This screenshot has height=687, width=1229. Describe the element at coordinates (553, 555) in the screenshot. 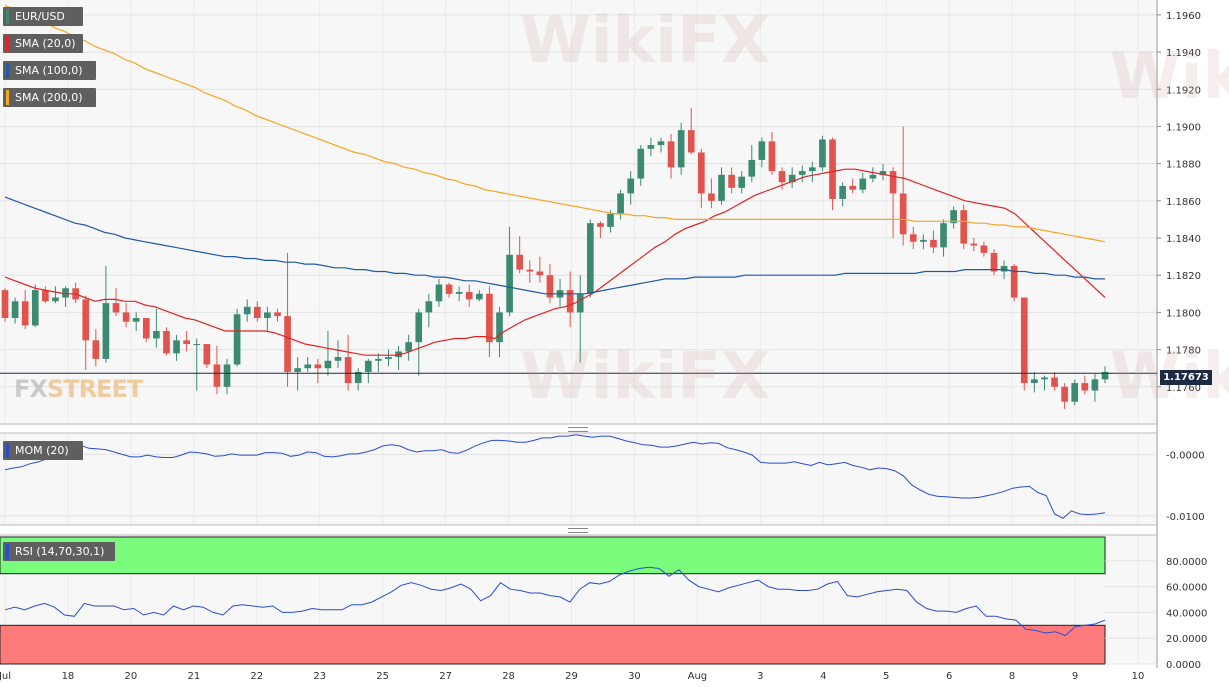

I see `rsi-overbought-zone` at that location.